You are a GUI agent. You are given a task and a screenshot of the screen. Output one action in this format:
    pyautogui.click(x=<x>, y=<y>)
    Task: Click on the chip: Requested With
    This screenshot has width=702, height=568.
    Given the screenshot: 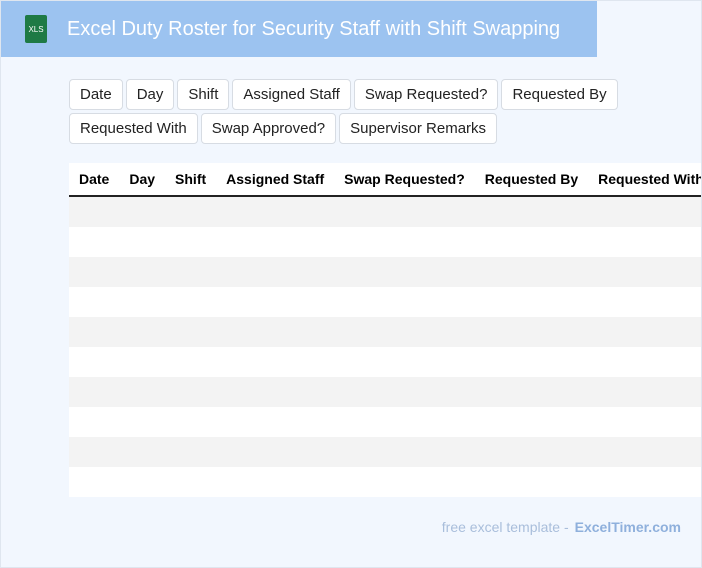 What is the action you would take?
    pyautogui.click(x=133, y=128)
    